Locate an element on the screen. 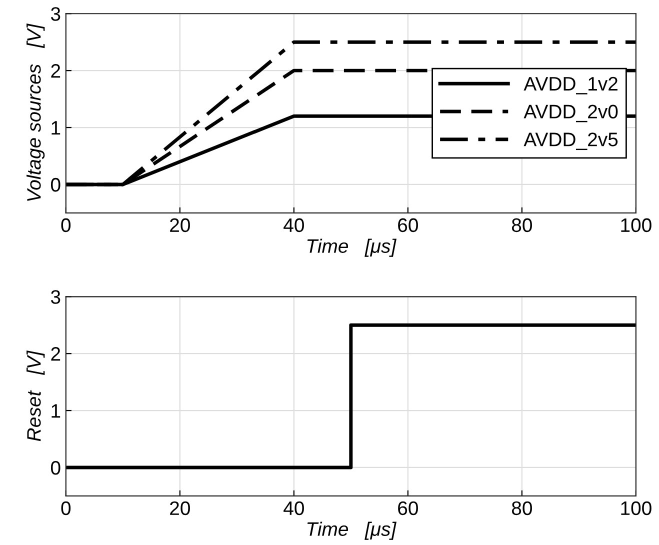  legend-label: AVDD_2v5 is located at coordinates (571, 141).